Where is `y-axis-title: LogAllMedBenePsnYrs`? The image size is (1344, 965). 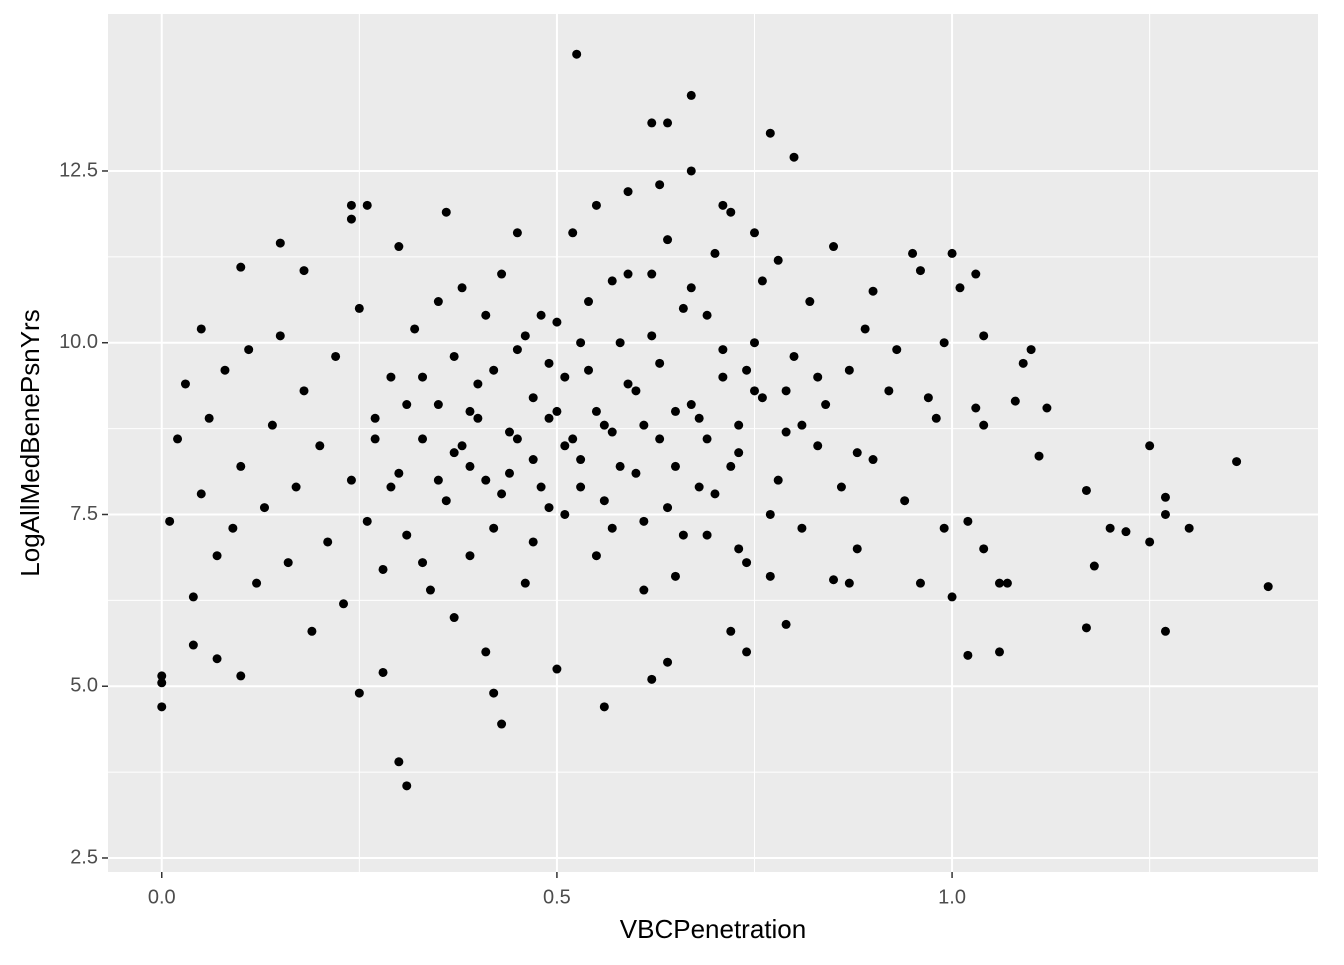
y-axis-title: LogAllMedBenePsnYrs is located at coordinates (30, 442).